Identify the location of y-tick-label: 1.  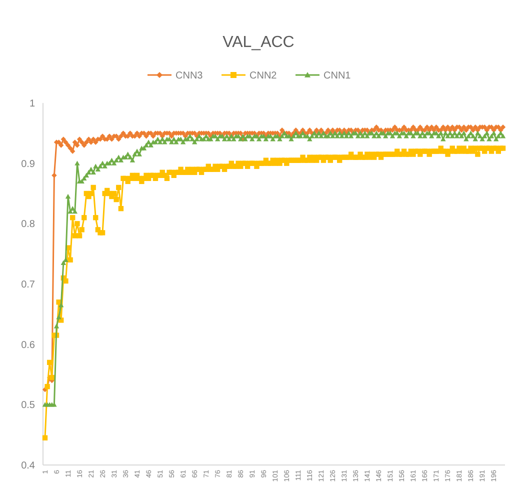
(32, 104).